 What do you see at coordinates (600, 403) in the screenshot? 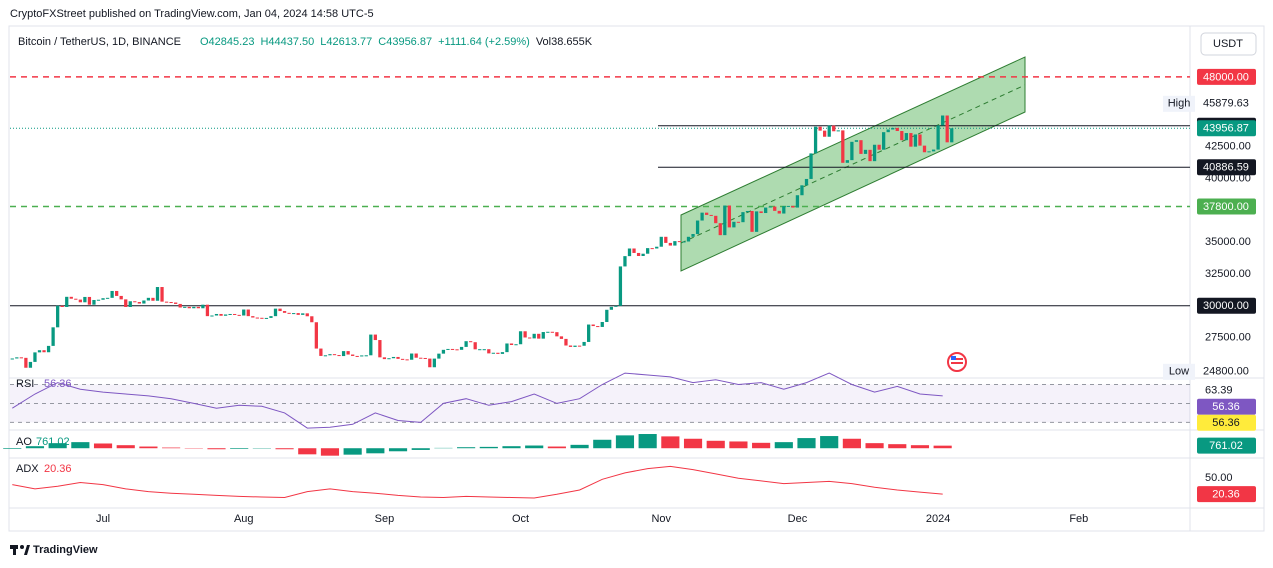
I see `level-band` at bounding box center [600, 403].